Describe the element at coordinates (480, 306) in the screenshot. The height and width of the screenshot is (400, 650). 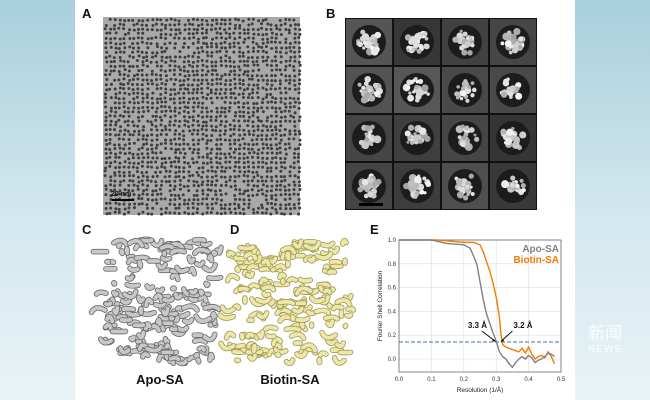
I see `plot-frame` at that location.